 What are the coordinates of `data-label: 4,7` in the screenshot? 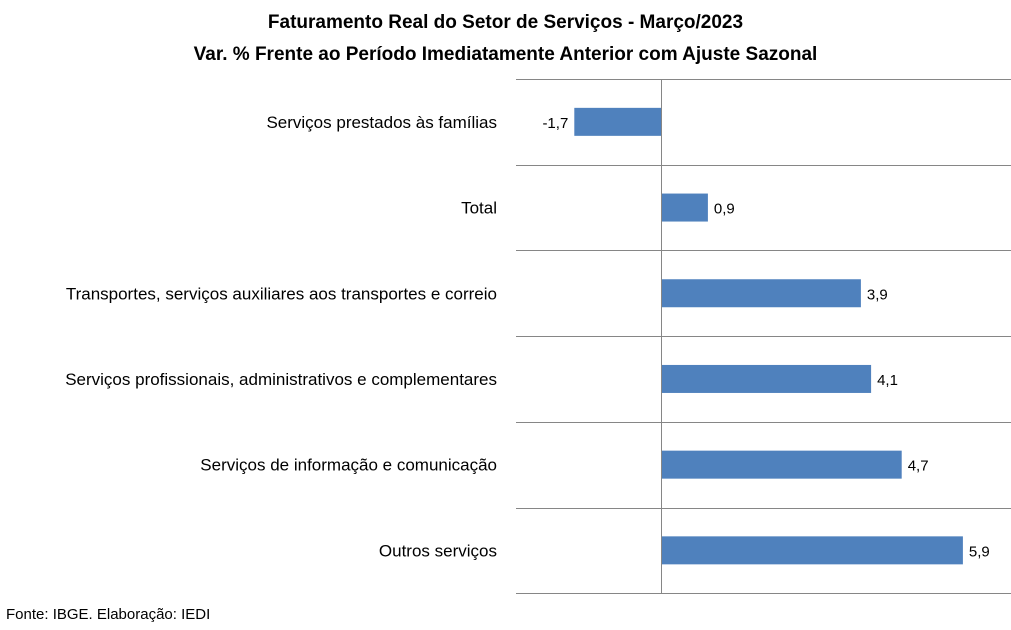 It's located at (918, 466).